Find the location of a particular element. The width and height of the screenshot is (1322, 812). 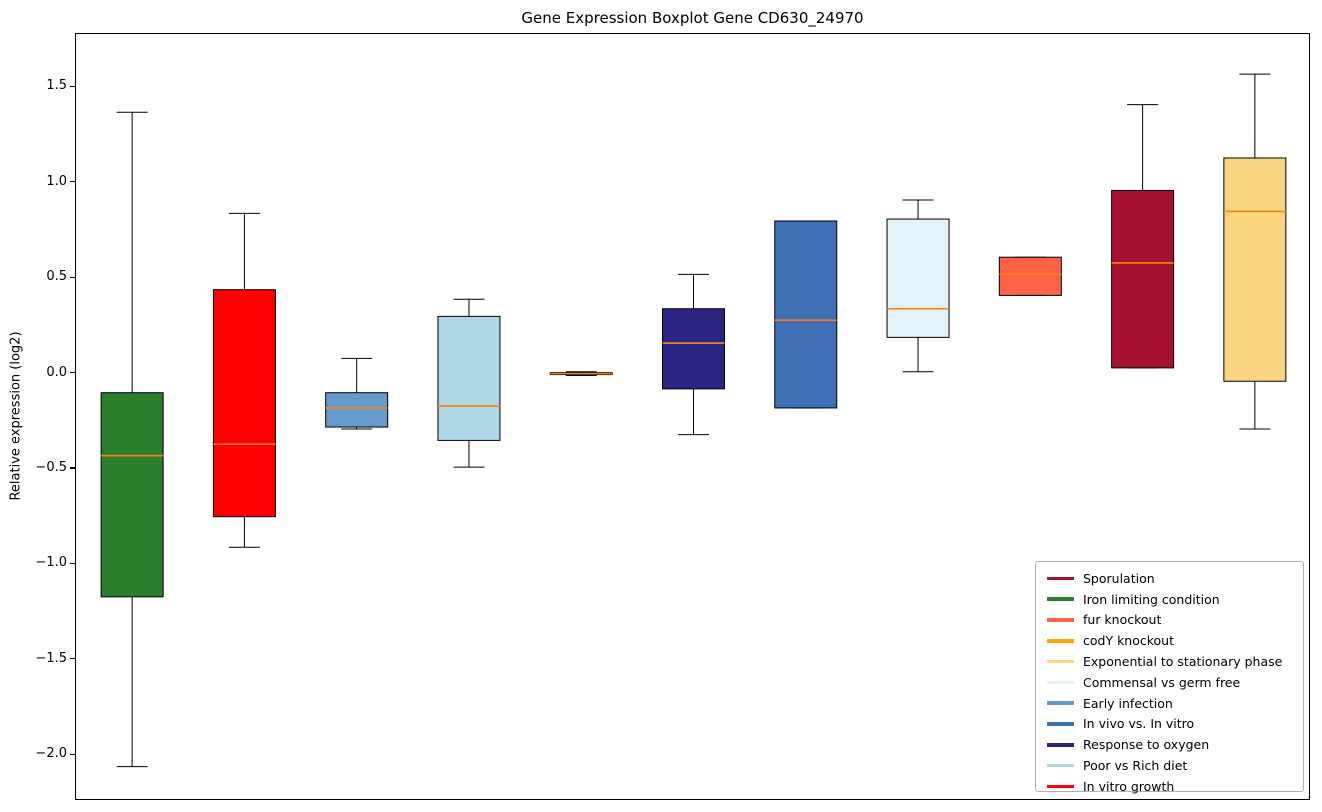

legend-item: Response to oxygen is located at coordinates (1175, 744).